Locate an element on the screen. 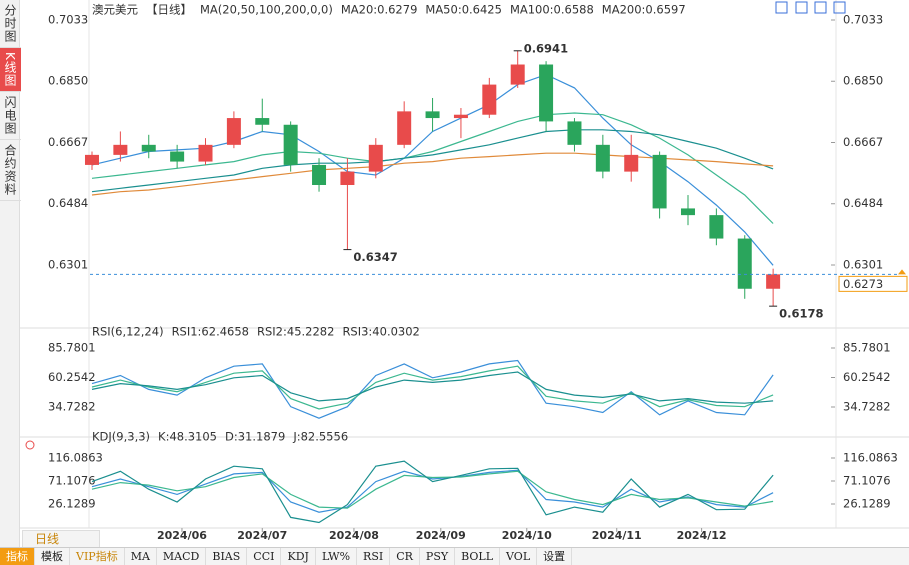 Image resolution: width=909 pixels, height=565 pixels. toolbar-item: MA is located at coordinates (141, 556).